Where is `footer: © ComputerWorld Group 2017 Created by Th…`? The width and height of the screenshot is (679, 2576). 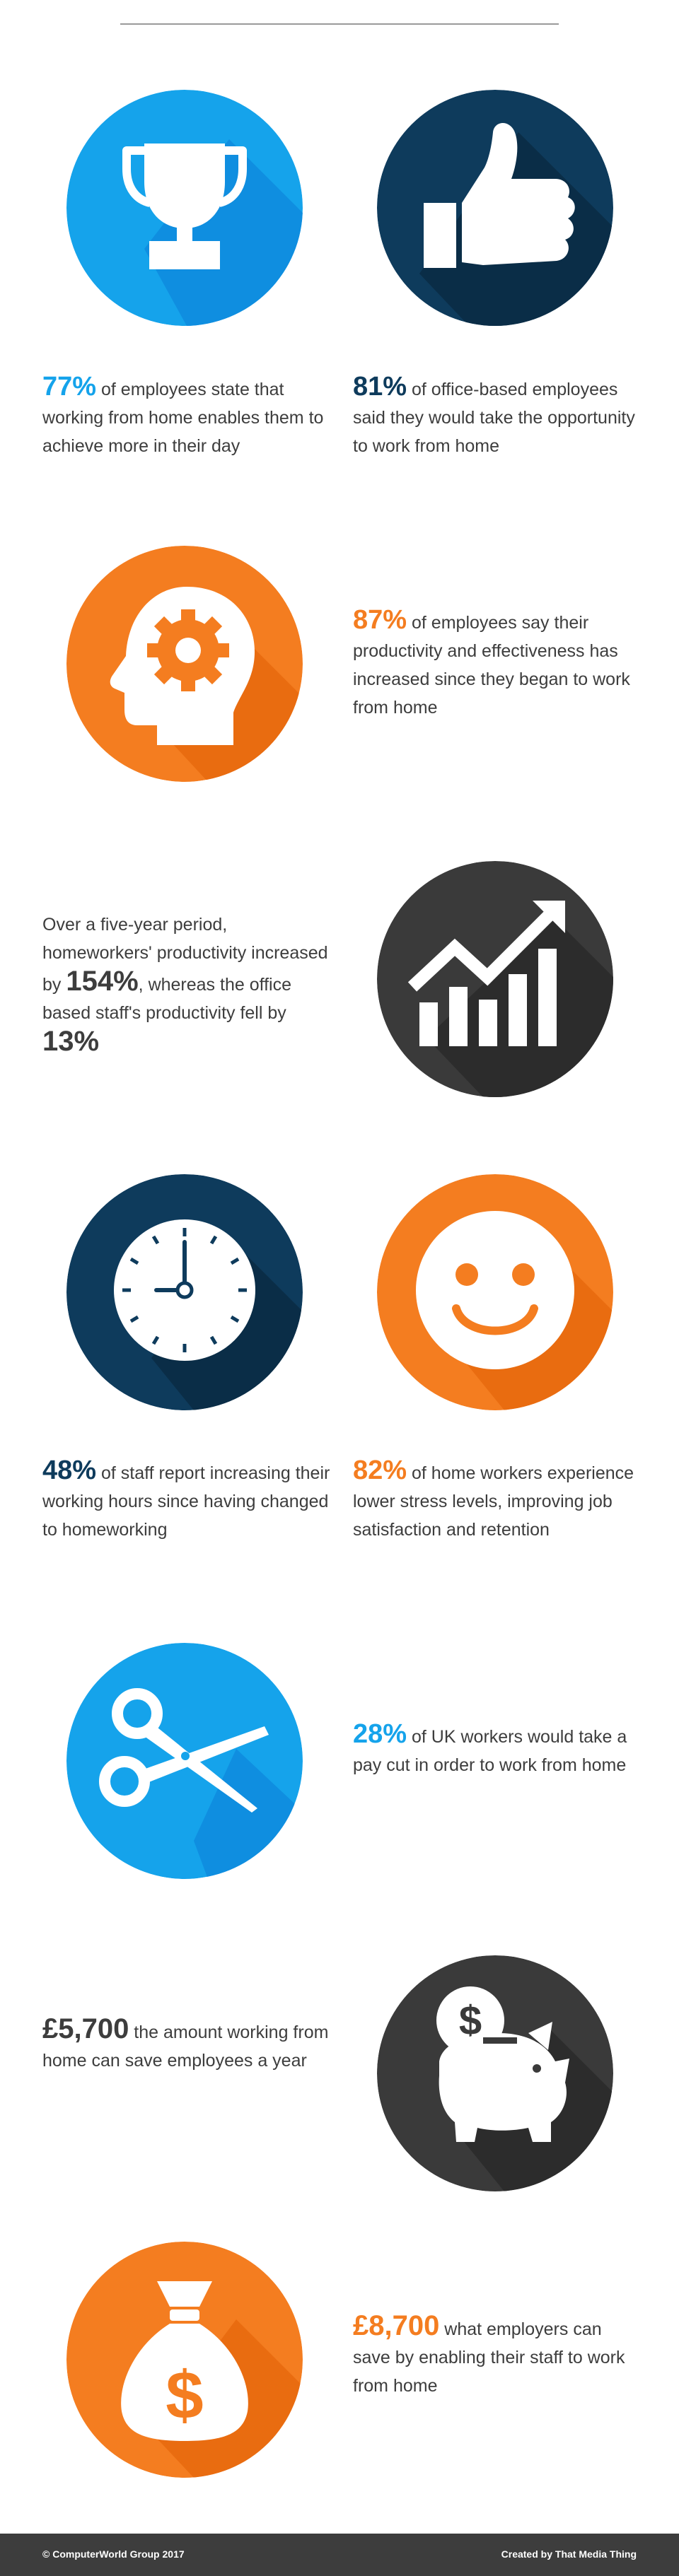 footer: © ComputerWorld Group 2017 Created by Th… is located at coordinates (340, 2555).